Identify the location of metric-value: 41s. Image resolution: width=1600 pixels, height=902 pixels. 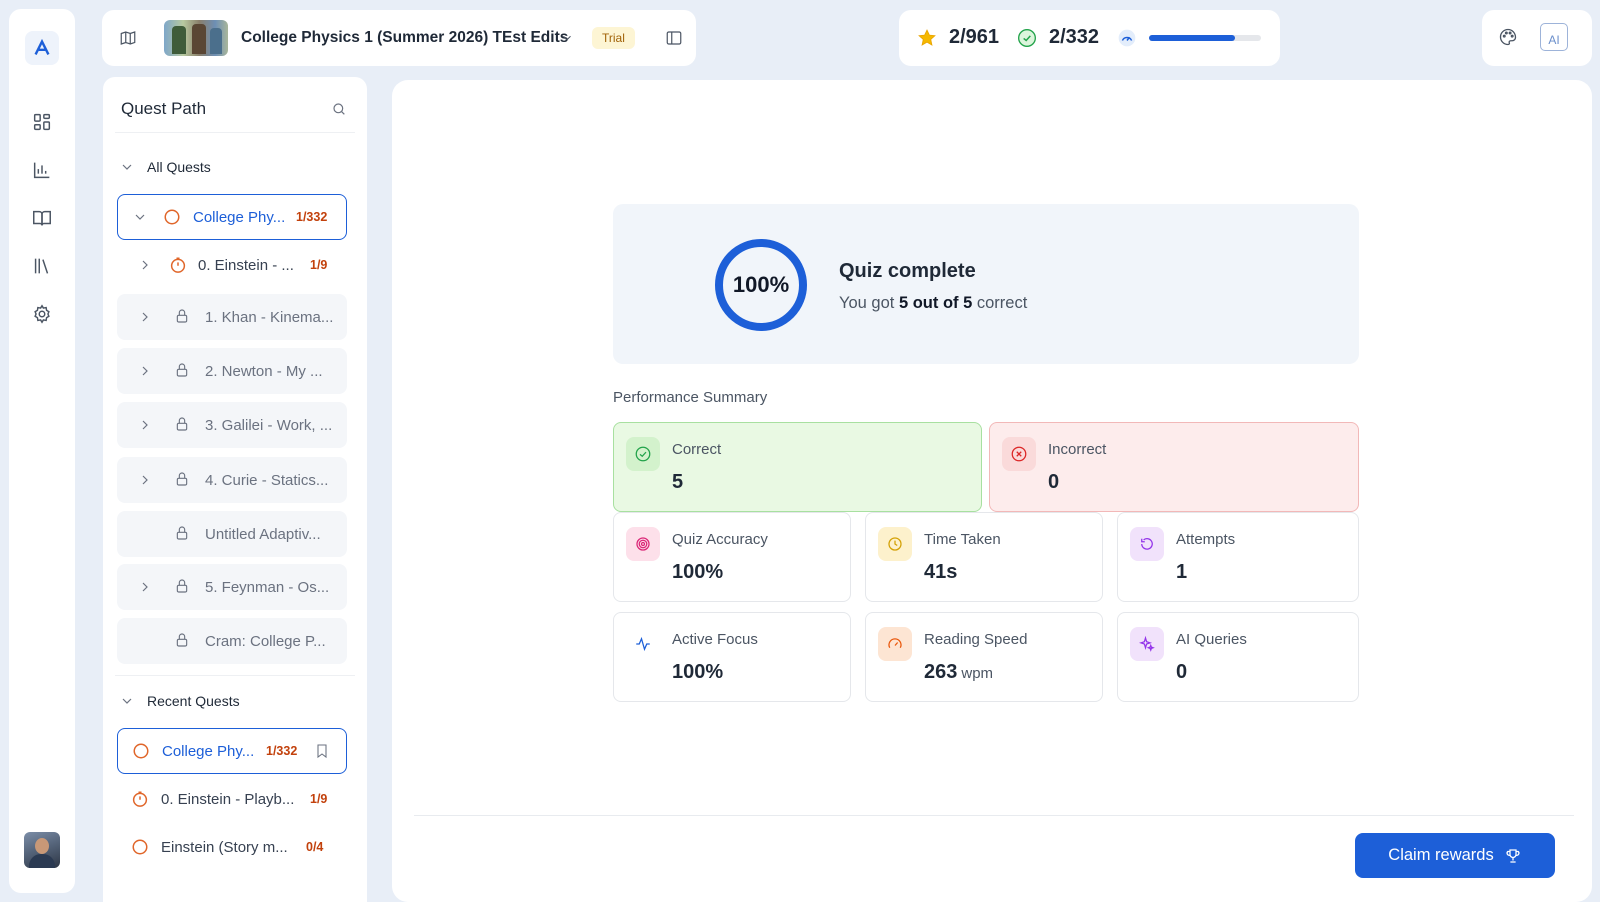
(941, 572).